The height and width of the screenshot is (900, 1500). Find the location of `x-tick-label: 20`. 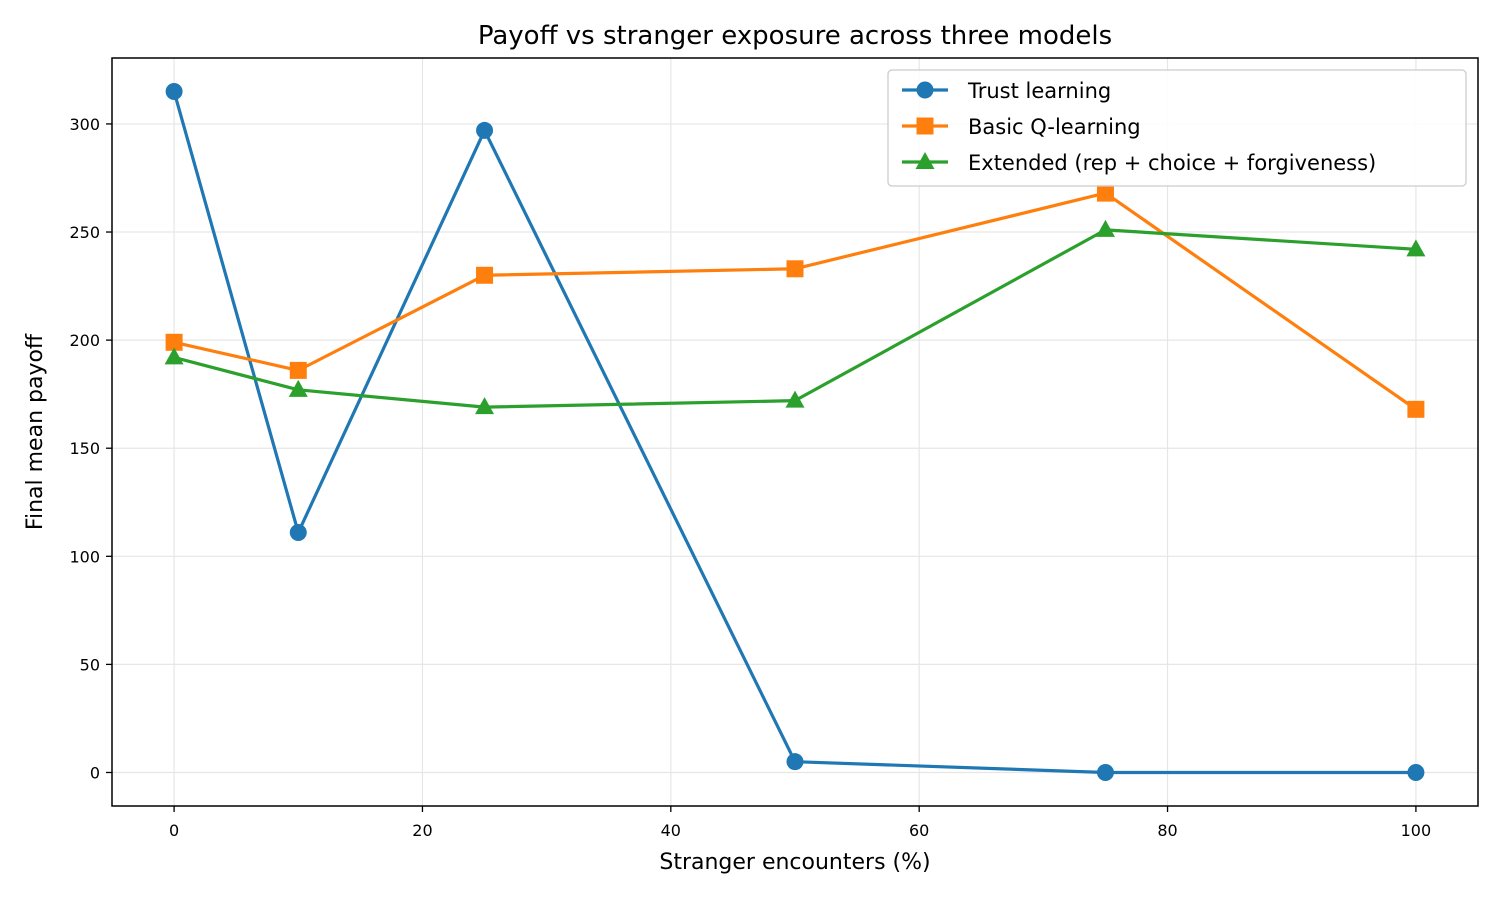

x-tick-label: 20 is located at coordinates (422, 830).